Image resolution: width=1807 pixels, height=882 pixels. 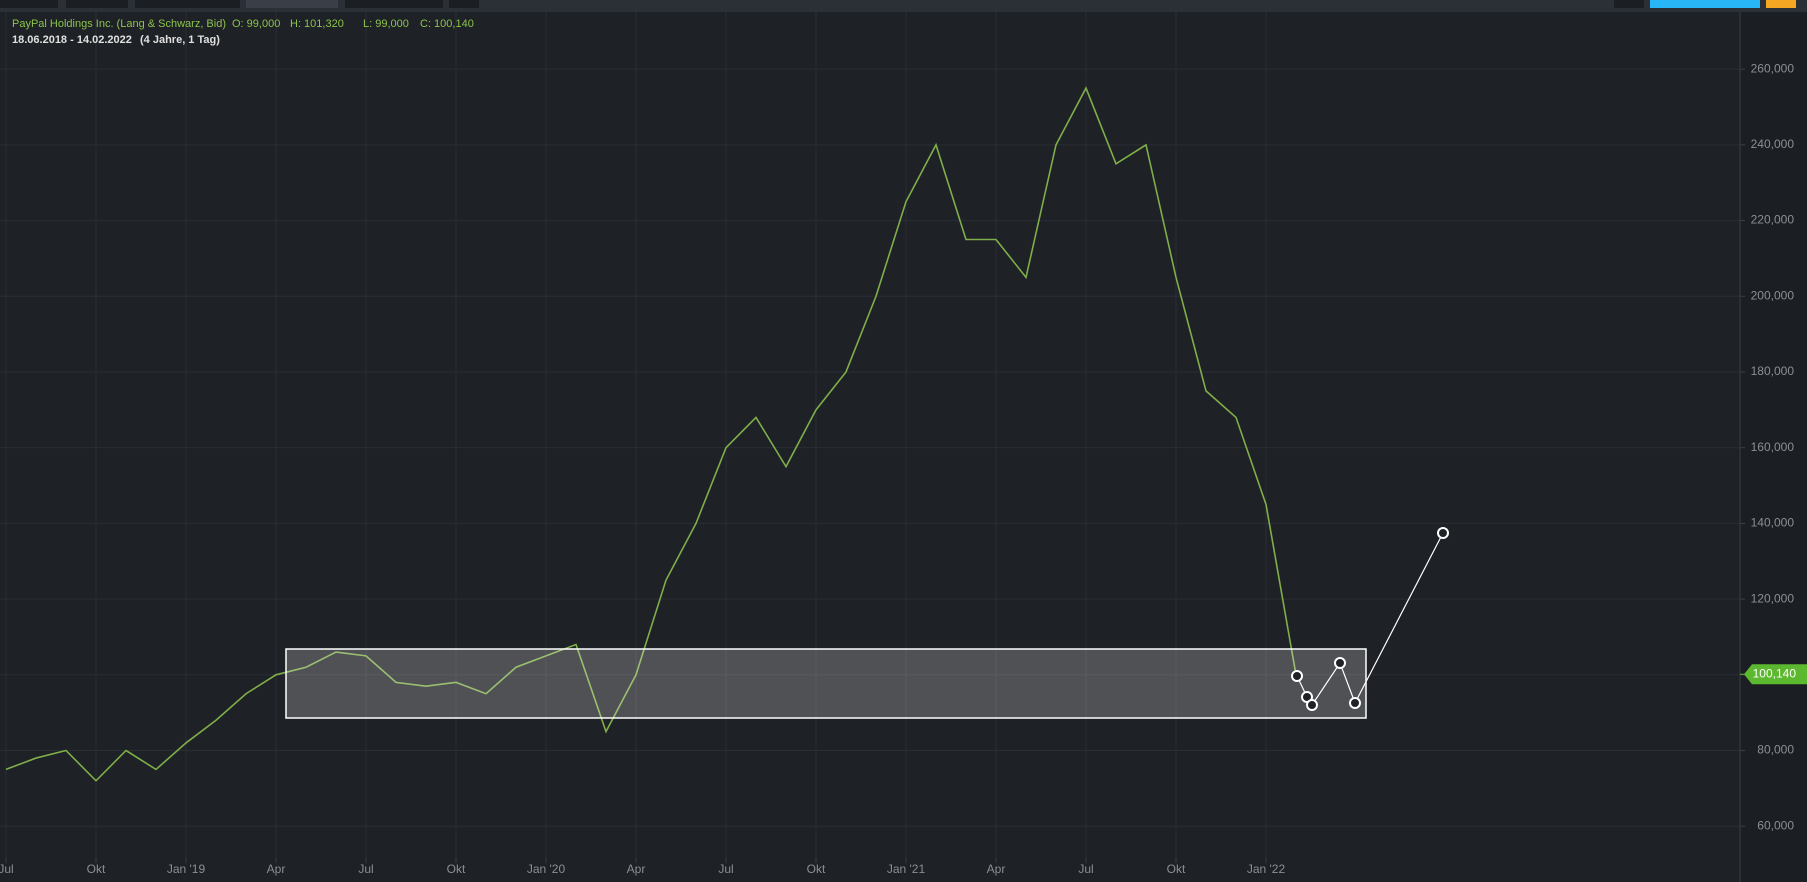 I want to click on x-tick-label: Jan '21, so click(x=906, y=869).